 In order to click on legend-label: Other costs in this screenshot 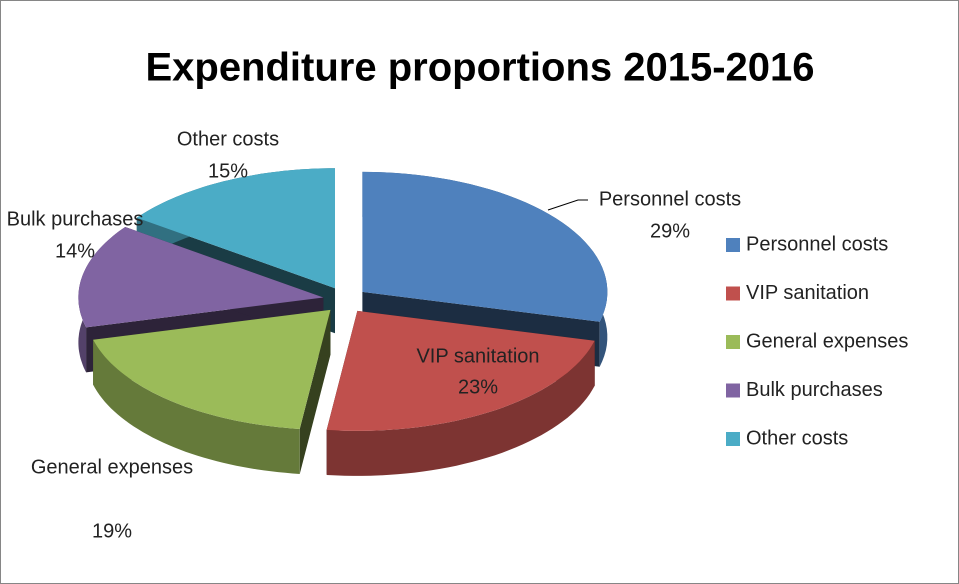, I will do `click(797, 438)`.